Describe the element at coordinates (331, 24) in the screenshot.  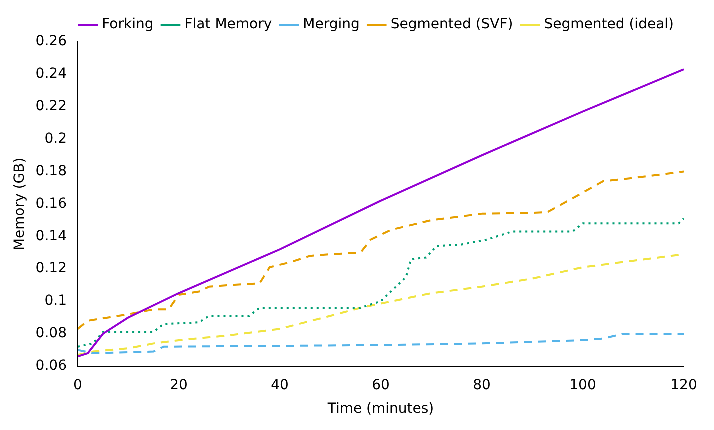
I see `legend-label: Merging` at that location.